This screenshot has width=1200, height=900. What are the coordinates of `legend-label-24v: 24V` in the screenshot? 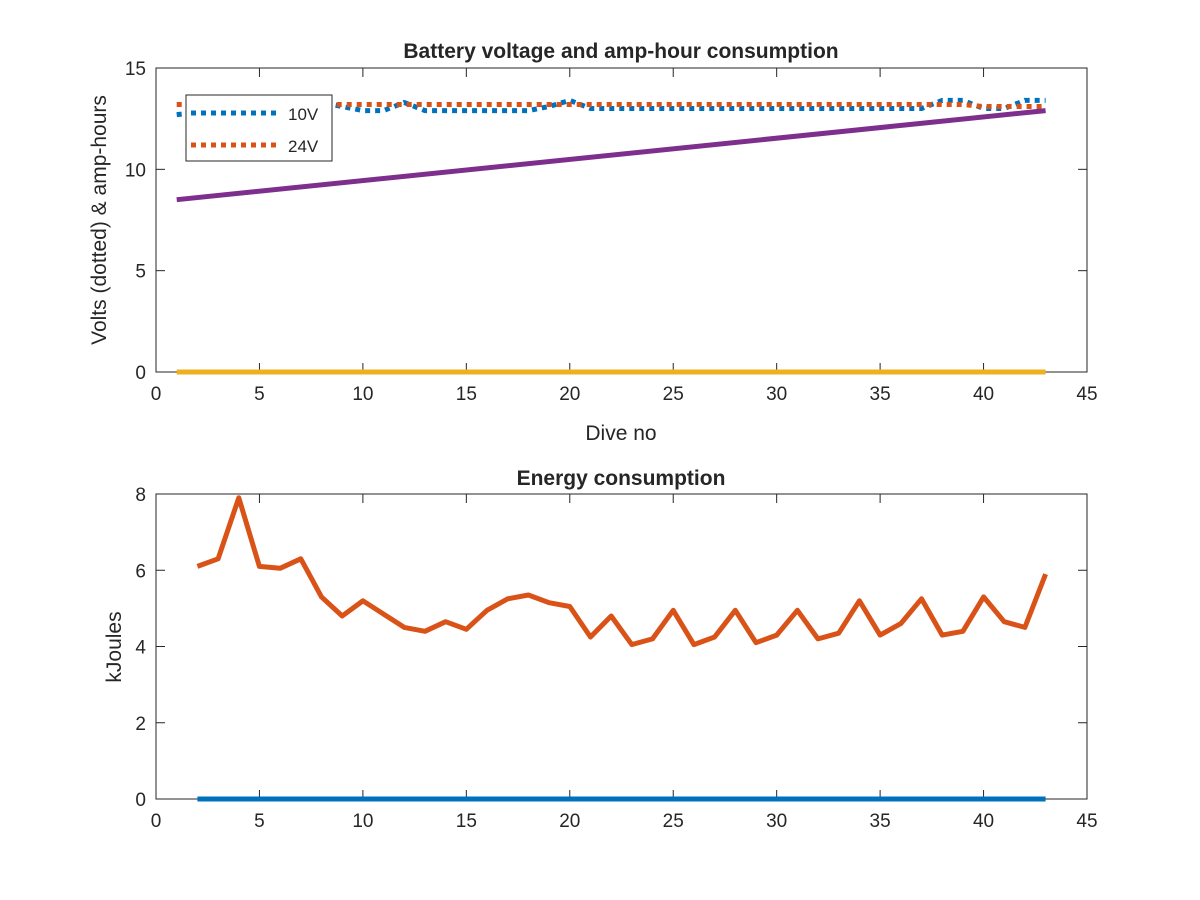 It's located at (303, 146).